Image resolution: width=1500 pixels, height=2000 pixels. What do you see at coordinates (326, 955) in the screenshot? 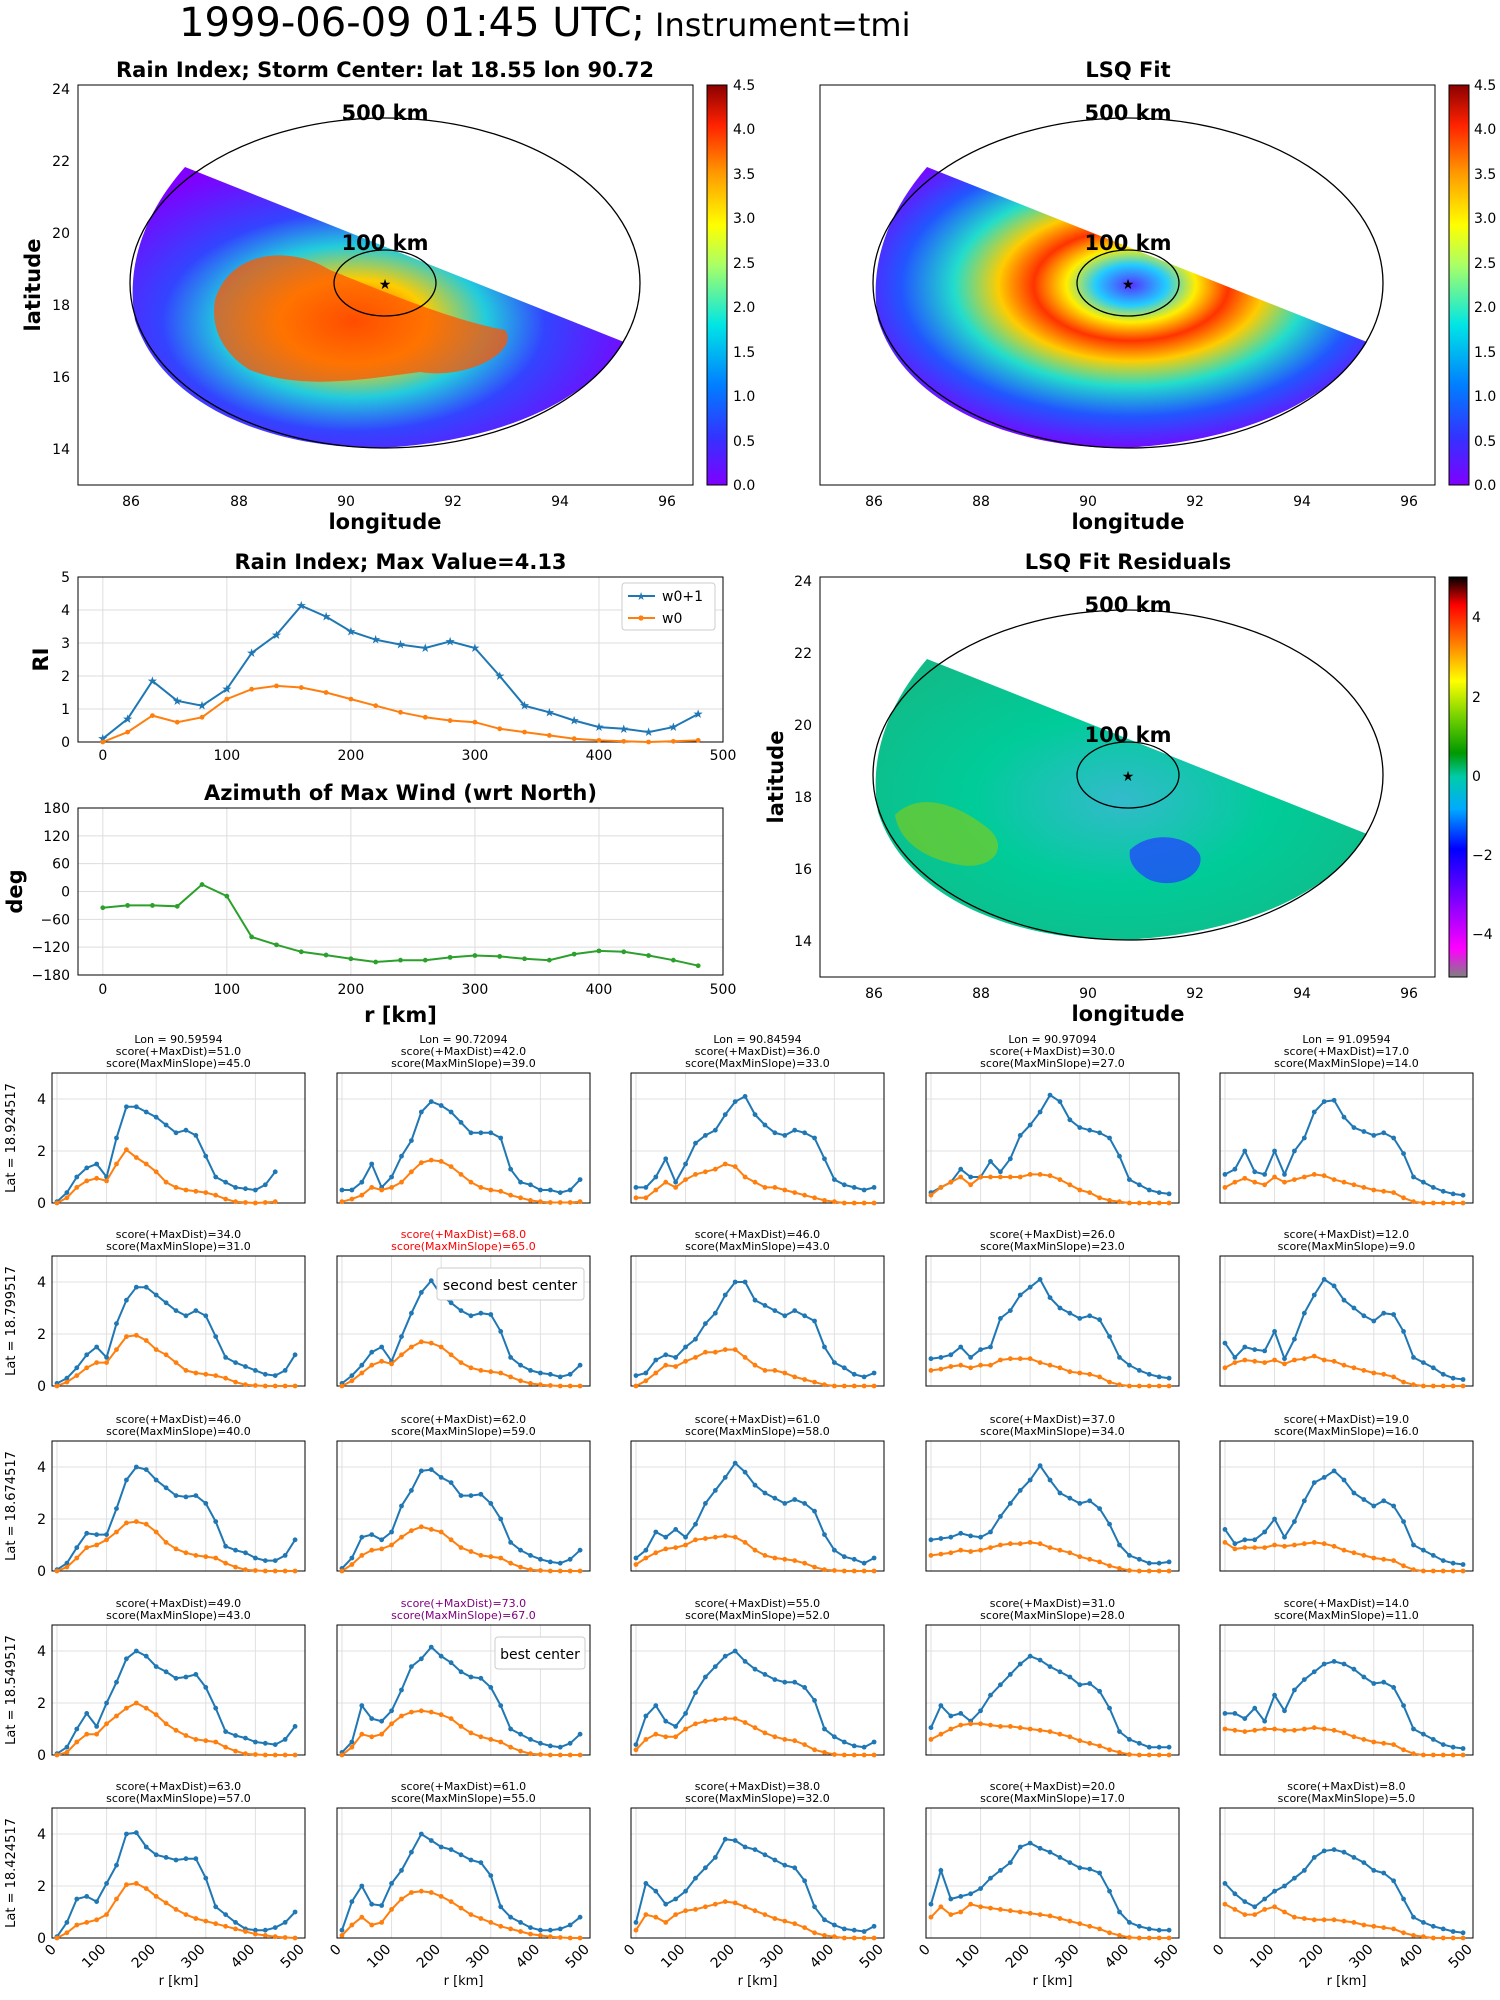
I see `azimuth-series-point` at bounding box center [326, 955].